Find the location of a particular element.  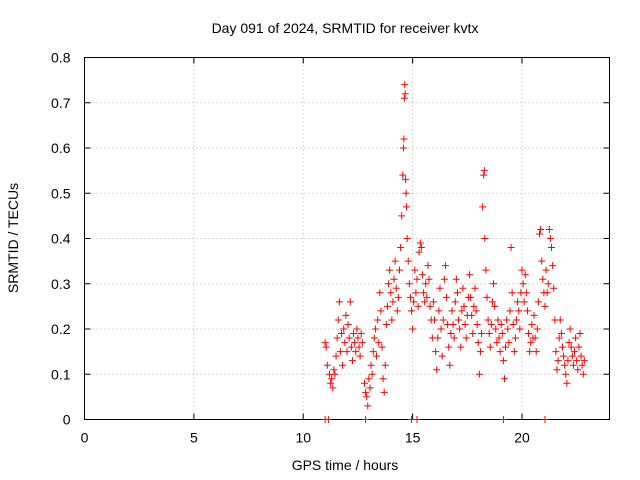

y-tick-label: 0.8 is located at coordinates (61, 58).